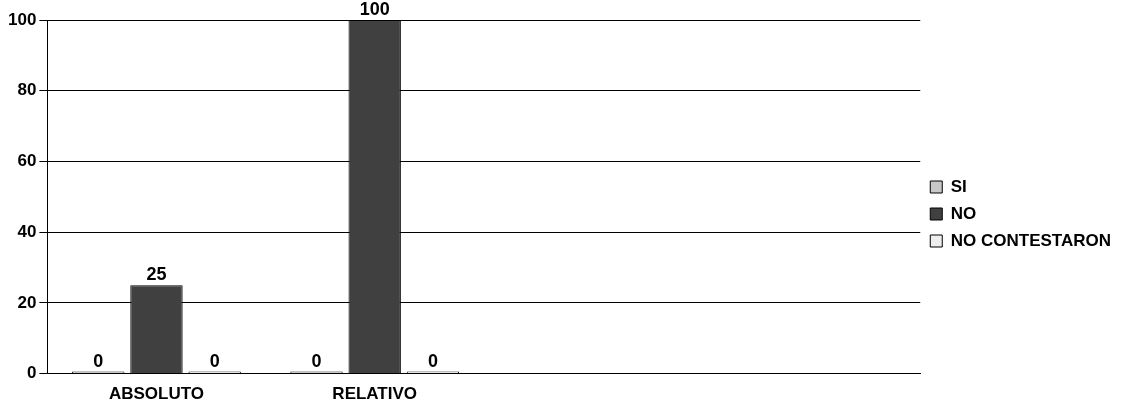 The height and width of the screenshot is (413, 1131). Describe the element at coordinates (27, 302) in the screenshot. I see `y-tick-label: 20` at that location.